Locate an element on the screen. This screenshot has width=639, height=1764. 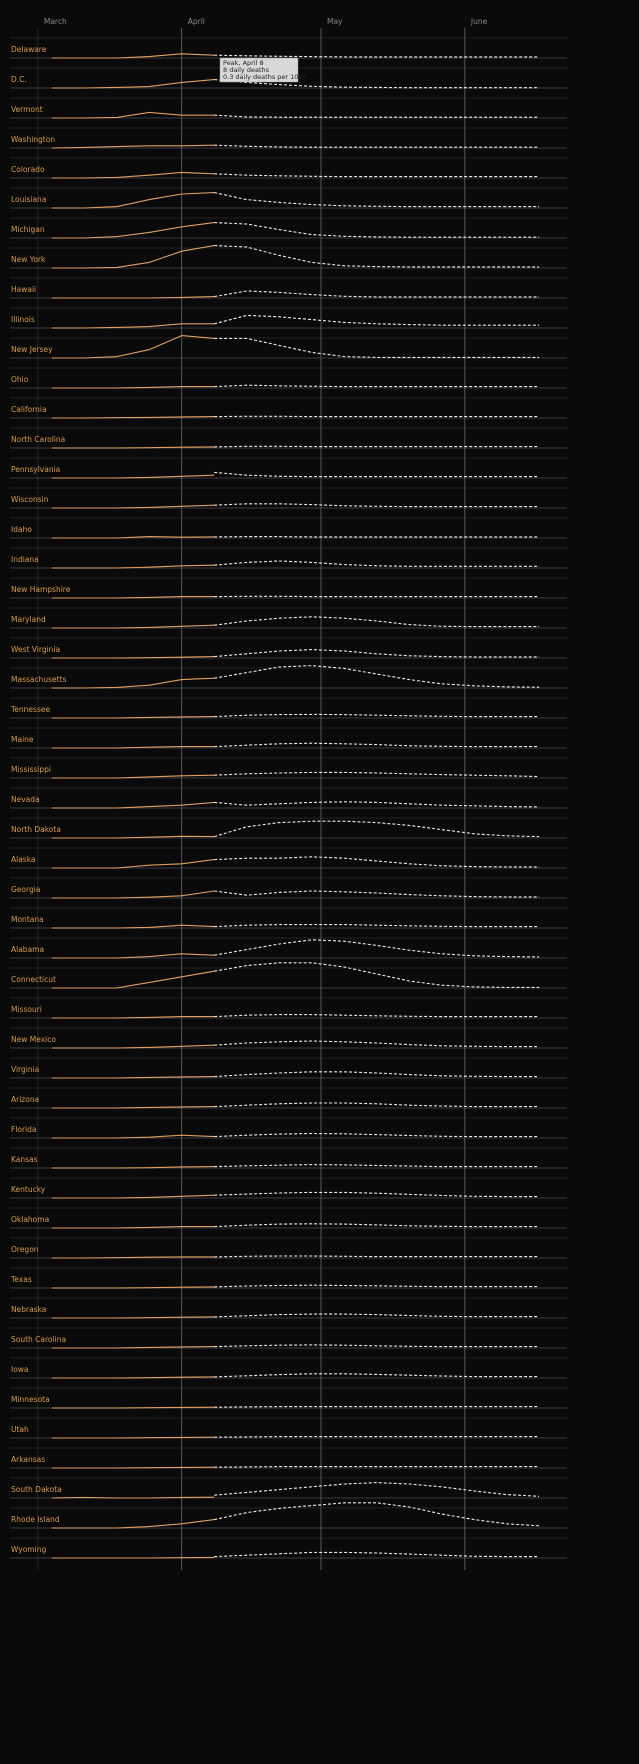
state-label: Tennessee is located at coordinates (30, 709).